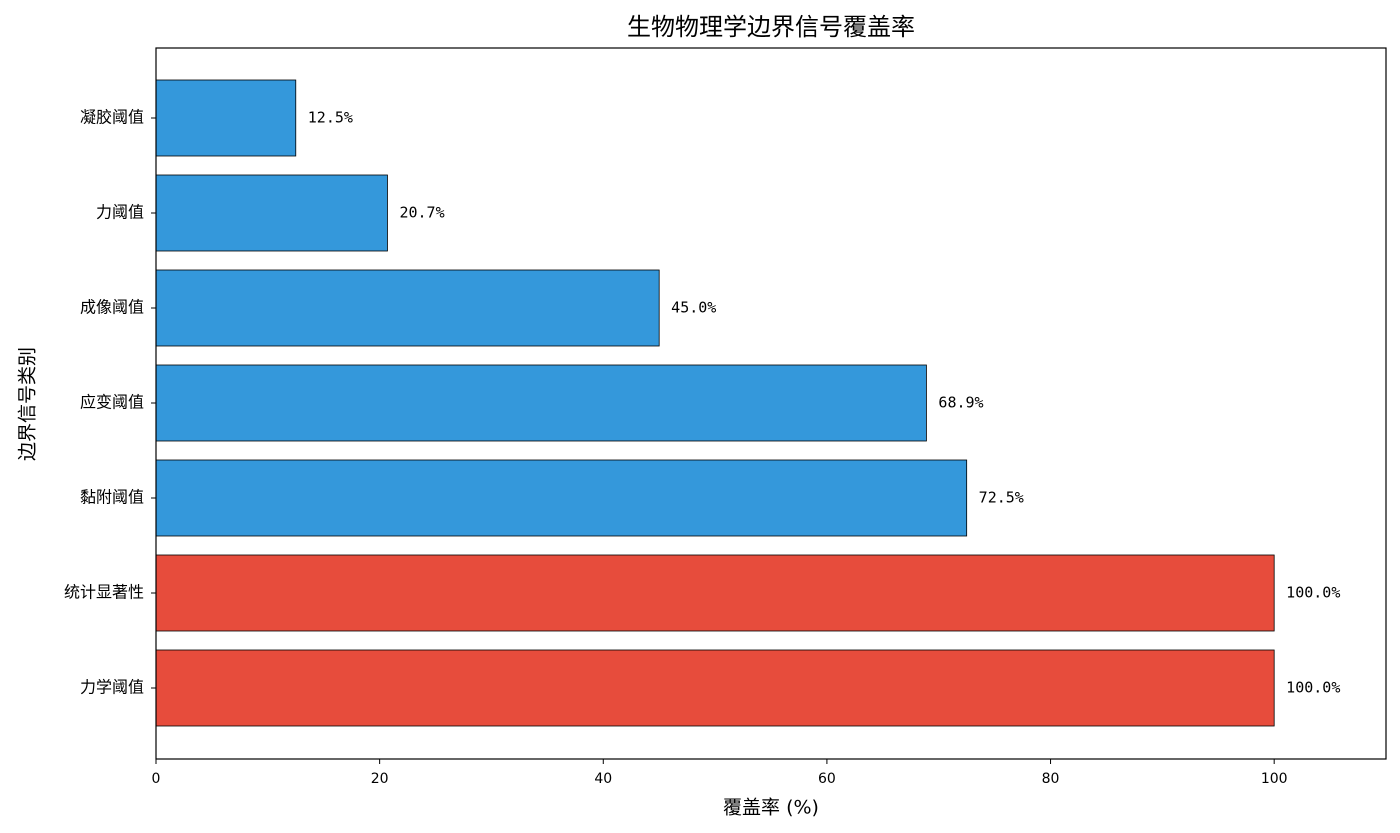  What do you see at coordinates (156, 779) in the screenshot?
I see `x-tick-label: 0` at bounding box center [156, 779].